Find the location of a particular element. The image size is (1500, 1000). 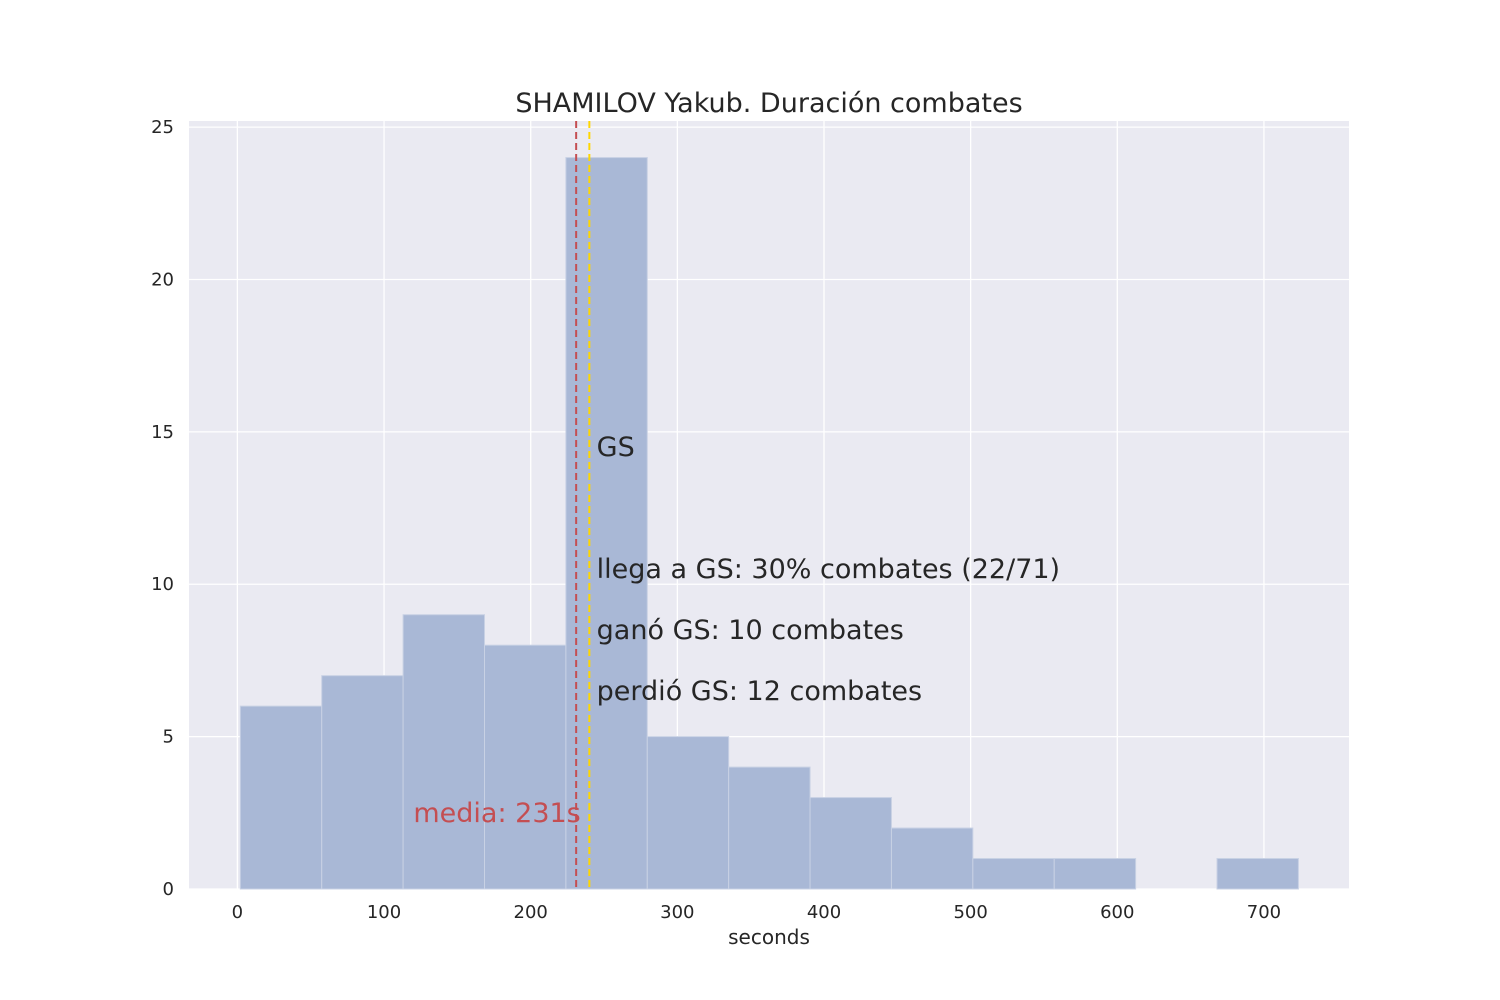

y-tick-label: 25 is located at coordinates (162, 127).